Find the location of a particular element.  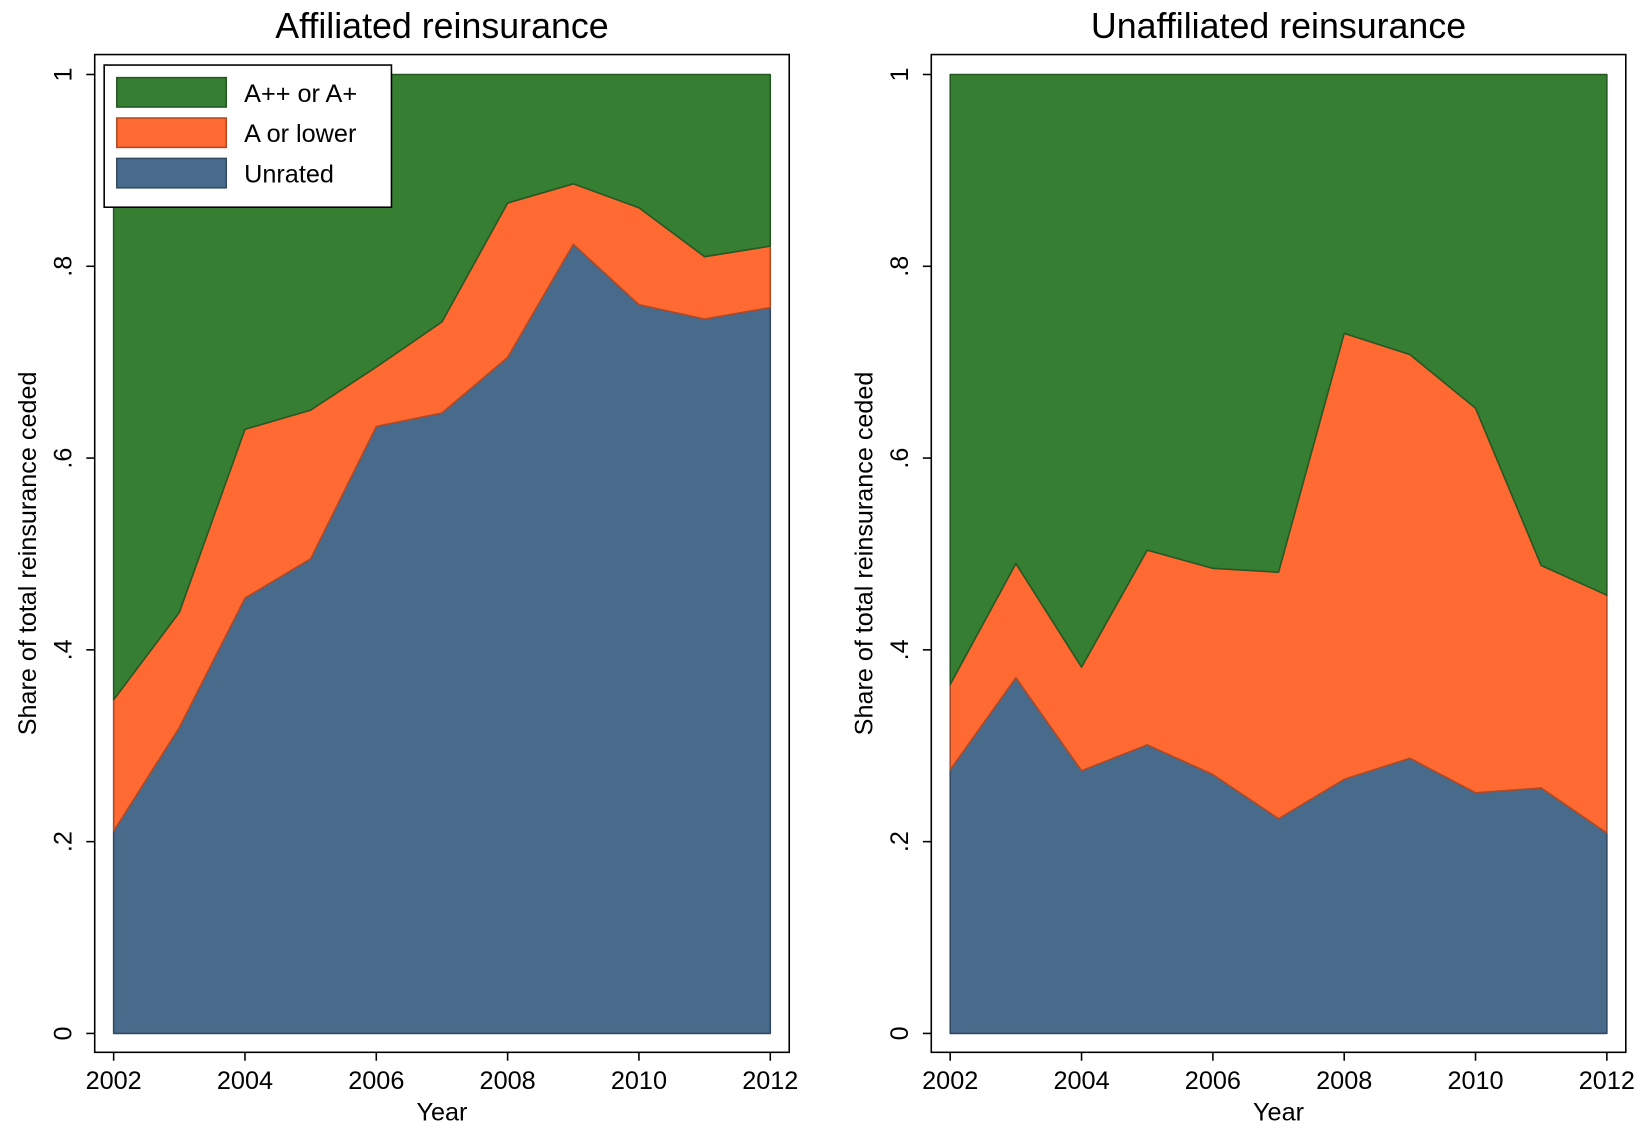

chart-title: Unaffiliated reinsurance is located at coordinates (1278, 26).